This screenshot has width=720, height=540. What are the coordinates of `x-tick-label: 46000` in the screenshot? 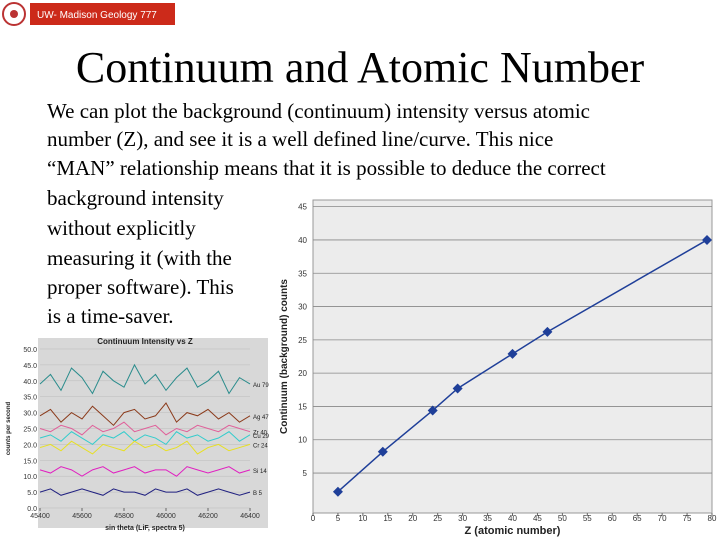 It's located at (166, 516).